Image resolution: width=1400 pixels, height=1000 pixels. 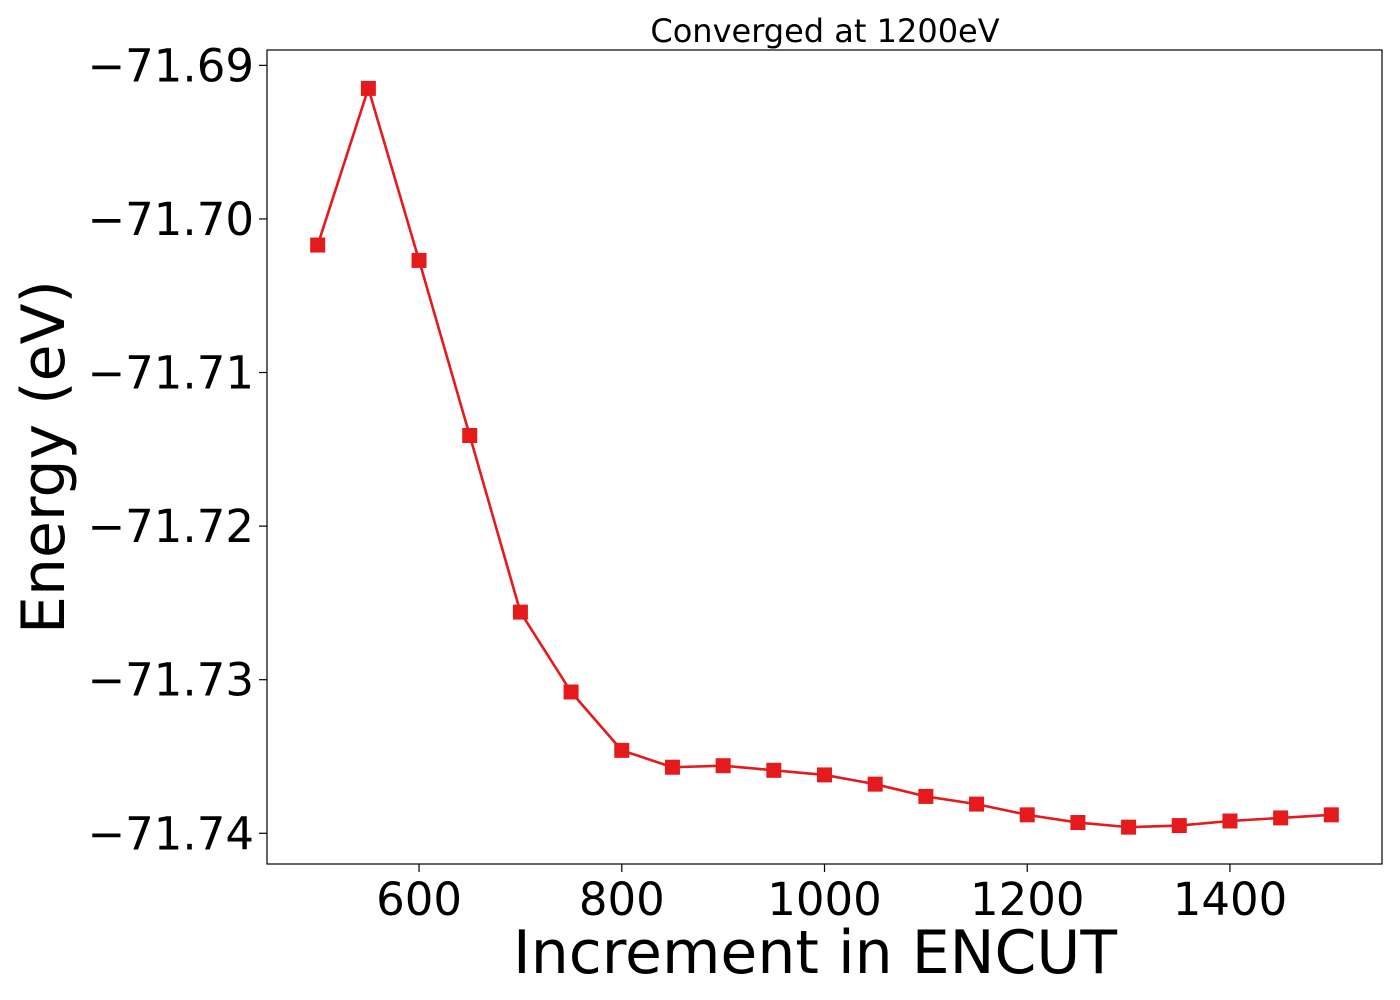 What do you see at coordinates (824, 31) in the screenshot?
I see `chart-title: Converged at 1200eV` at bounding box center [824, 31].